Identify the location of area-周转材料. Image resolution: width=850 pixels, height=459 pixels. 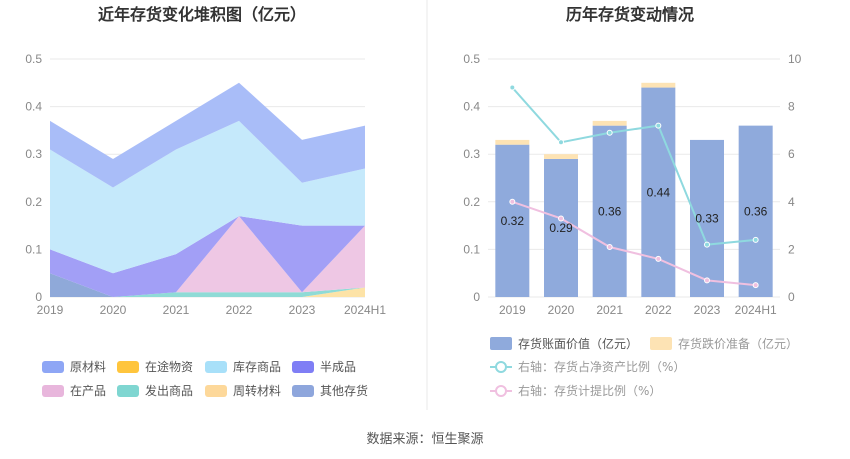
(207, 285).